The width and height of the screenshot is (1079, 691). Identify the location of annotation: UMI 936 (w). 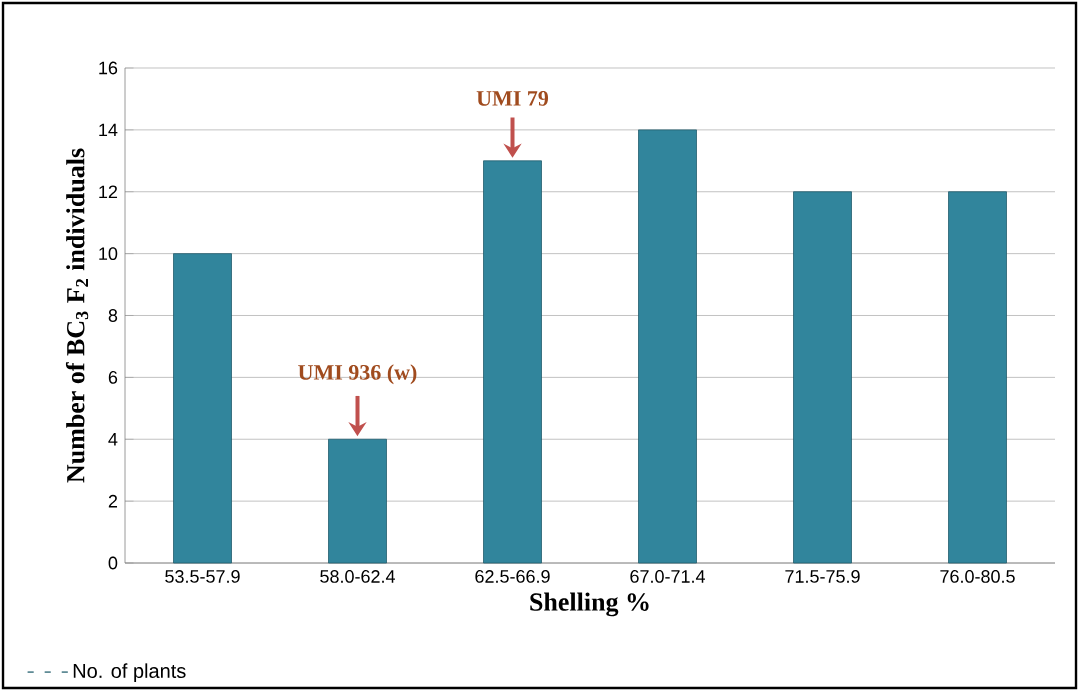
(357, 374).